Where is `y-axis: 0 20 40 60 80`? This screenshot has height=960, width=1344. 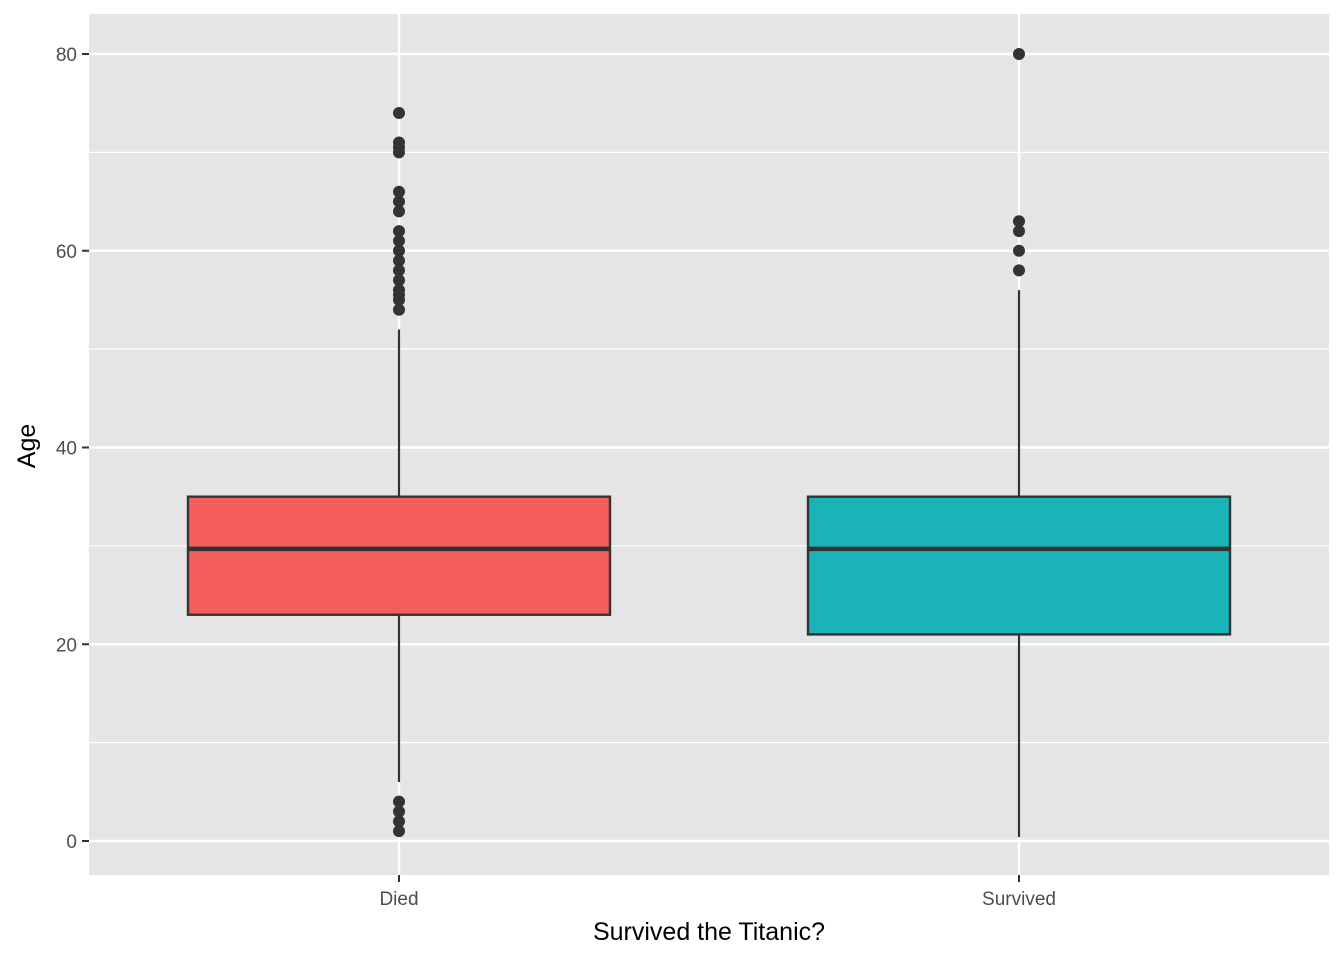
y-axis: 0 20 40 60 80 is located at coordinates (72, 449).